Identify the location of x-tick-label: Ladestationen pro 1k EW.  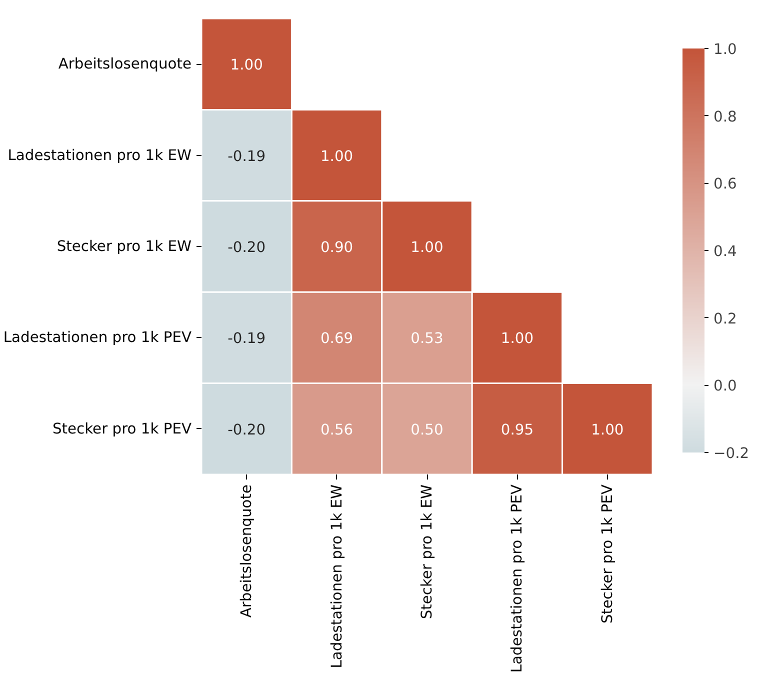
(337, 576).